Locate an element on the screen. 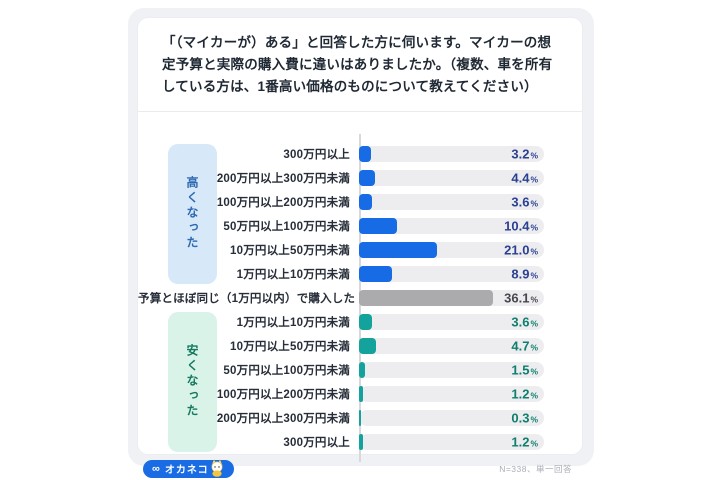 The image size is (710, 480). value-number: 0.3 is located at coordinates (520, 418).